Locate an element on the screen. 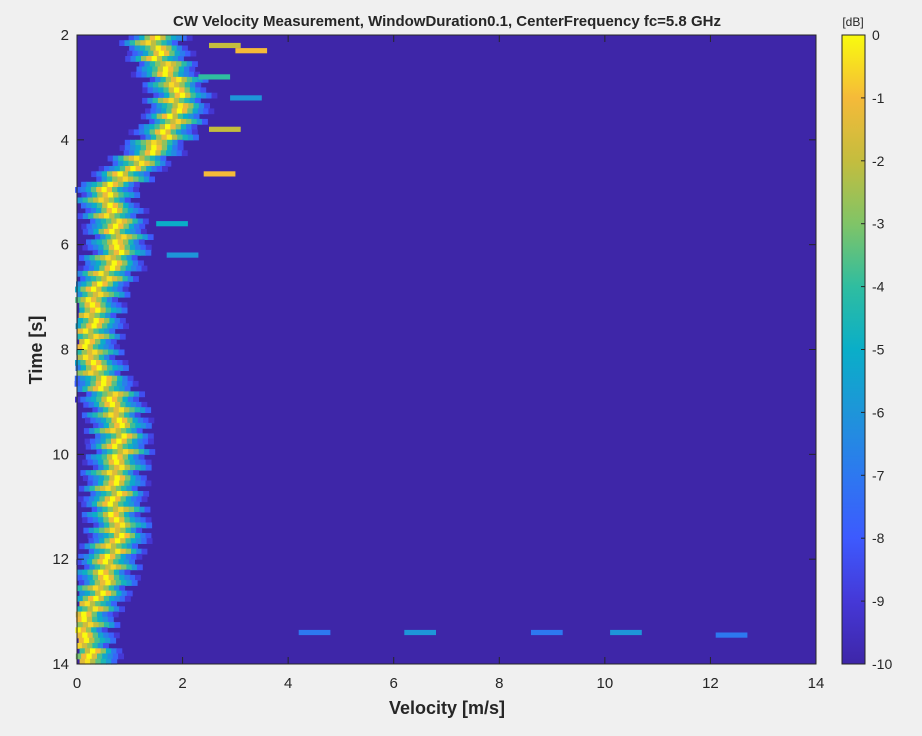 This screenshot has width=922, height=736. x-tick-label: 12 is located at coordinates (710, 683).